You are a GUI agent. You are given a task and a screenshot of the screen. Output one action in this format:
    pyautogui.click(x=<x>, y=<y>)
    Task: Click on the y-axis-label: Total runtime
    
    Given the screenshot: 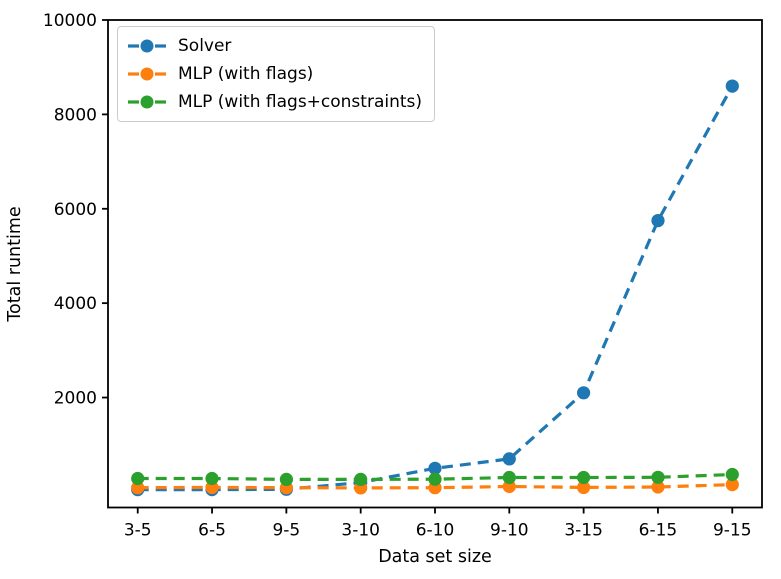 What is the action you would take?
    pyautogui.click(x=15, y=264)
    